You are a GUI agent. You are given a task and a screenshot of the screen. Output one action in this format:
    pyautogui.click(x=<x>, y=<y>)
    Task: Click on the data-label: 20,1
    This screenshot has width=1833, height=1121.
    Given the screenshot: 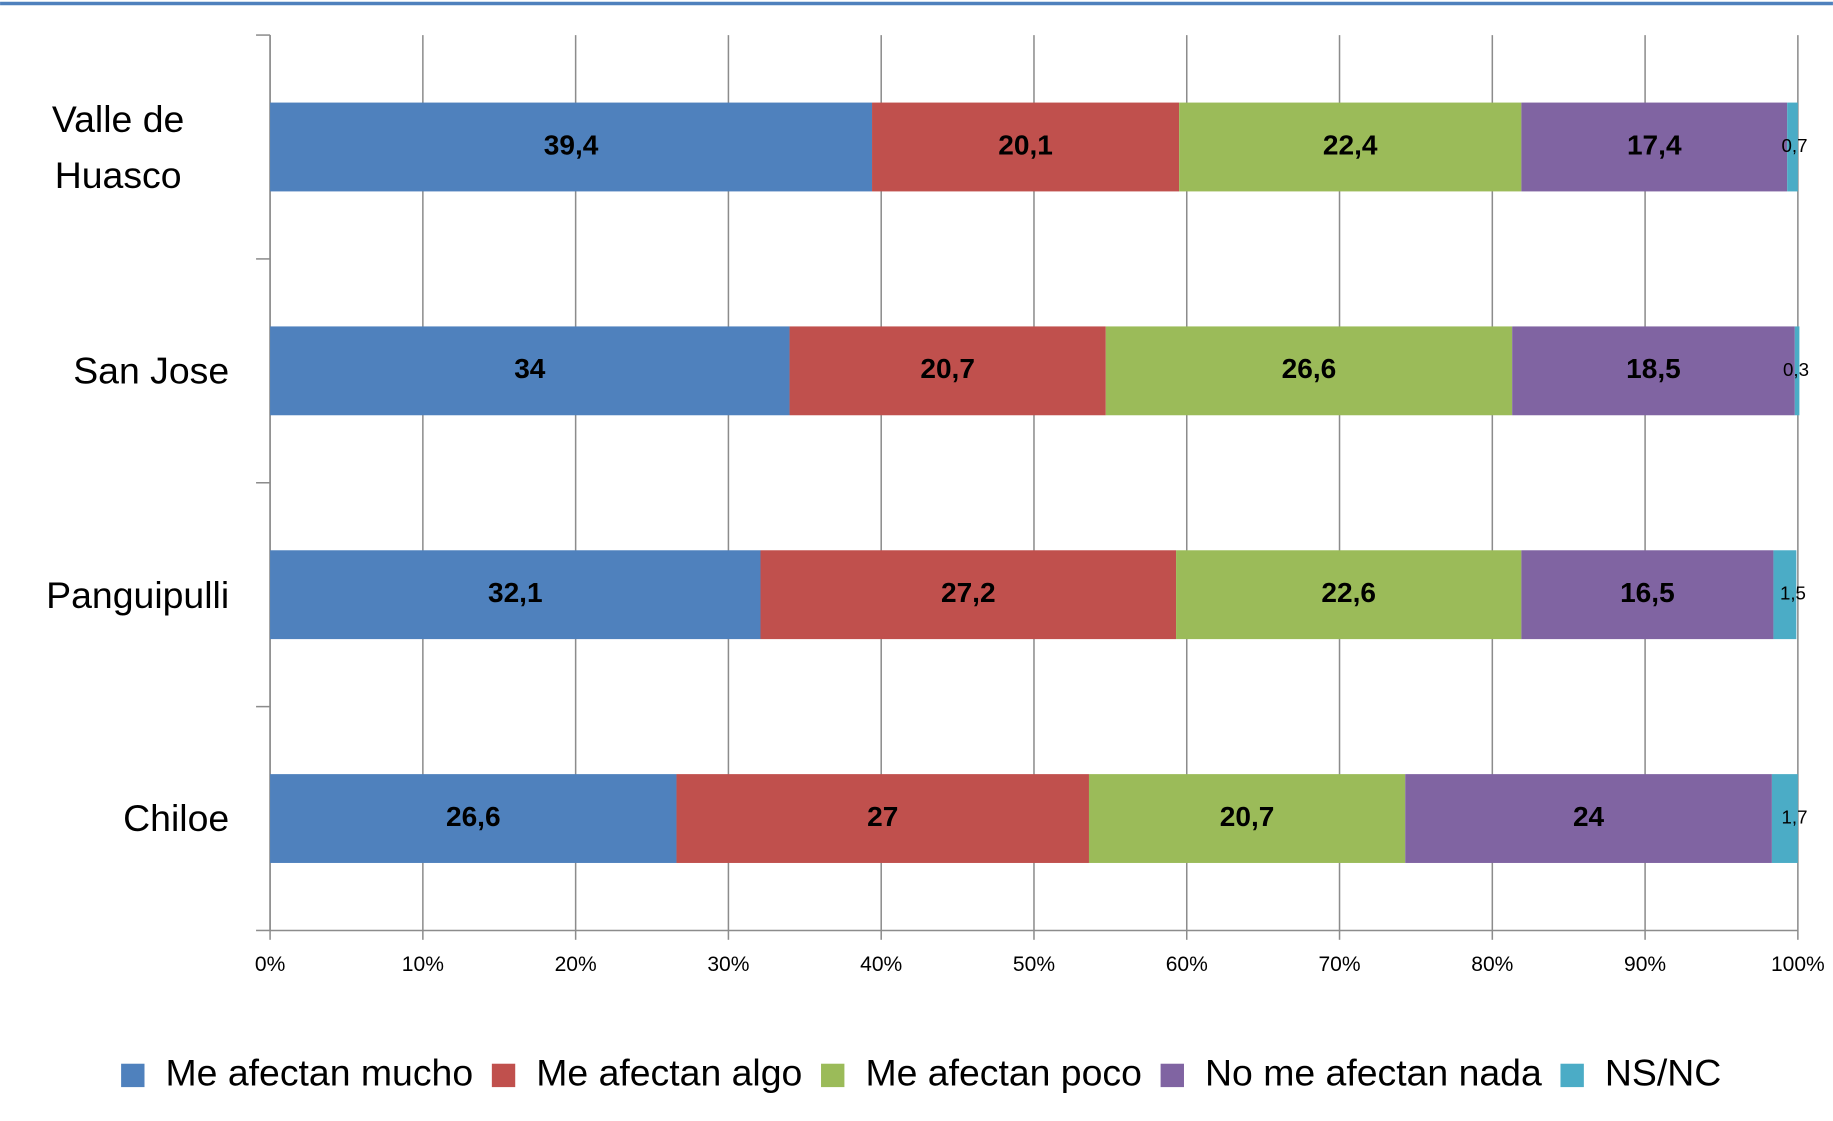 What is the action you would take?
    pyautogui.click(x=1025, y=144)
    